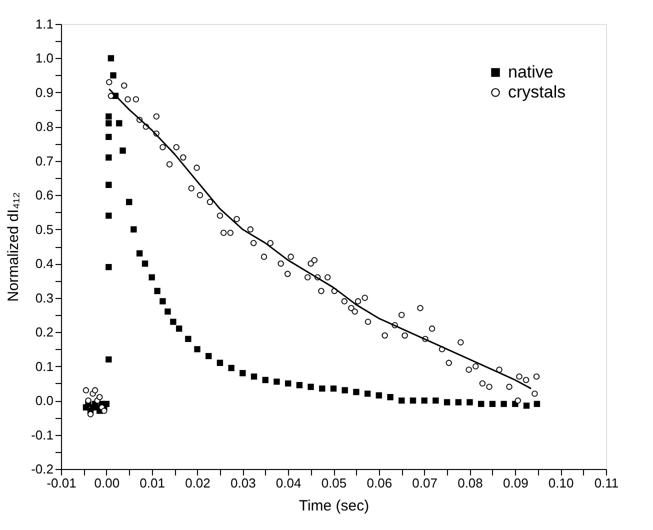 Image resolution: width=653 pixels, height=530 pixels. I want to click on y-axis-title: Normalized dI₄₁₂, so click(13, 247).